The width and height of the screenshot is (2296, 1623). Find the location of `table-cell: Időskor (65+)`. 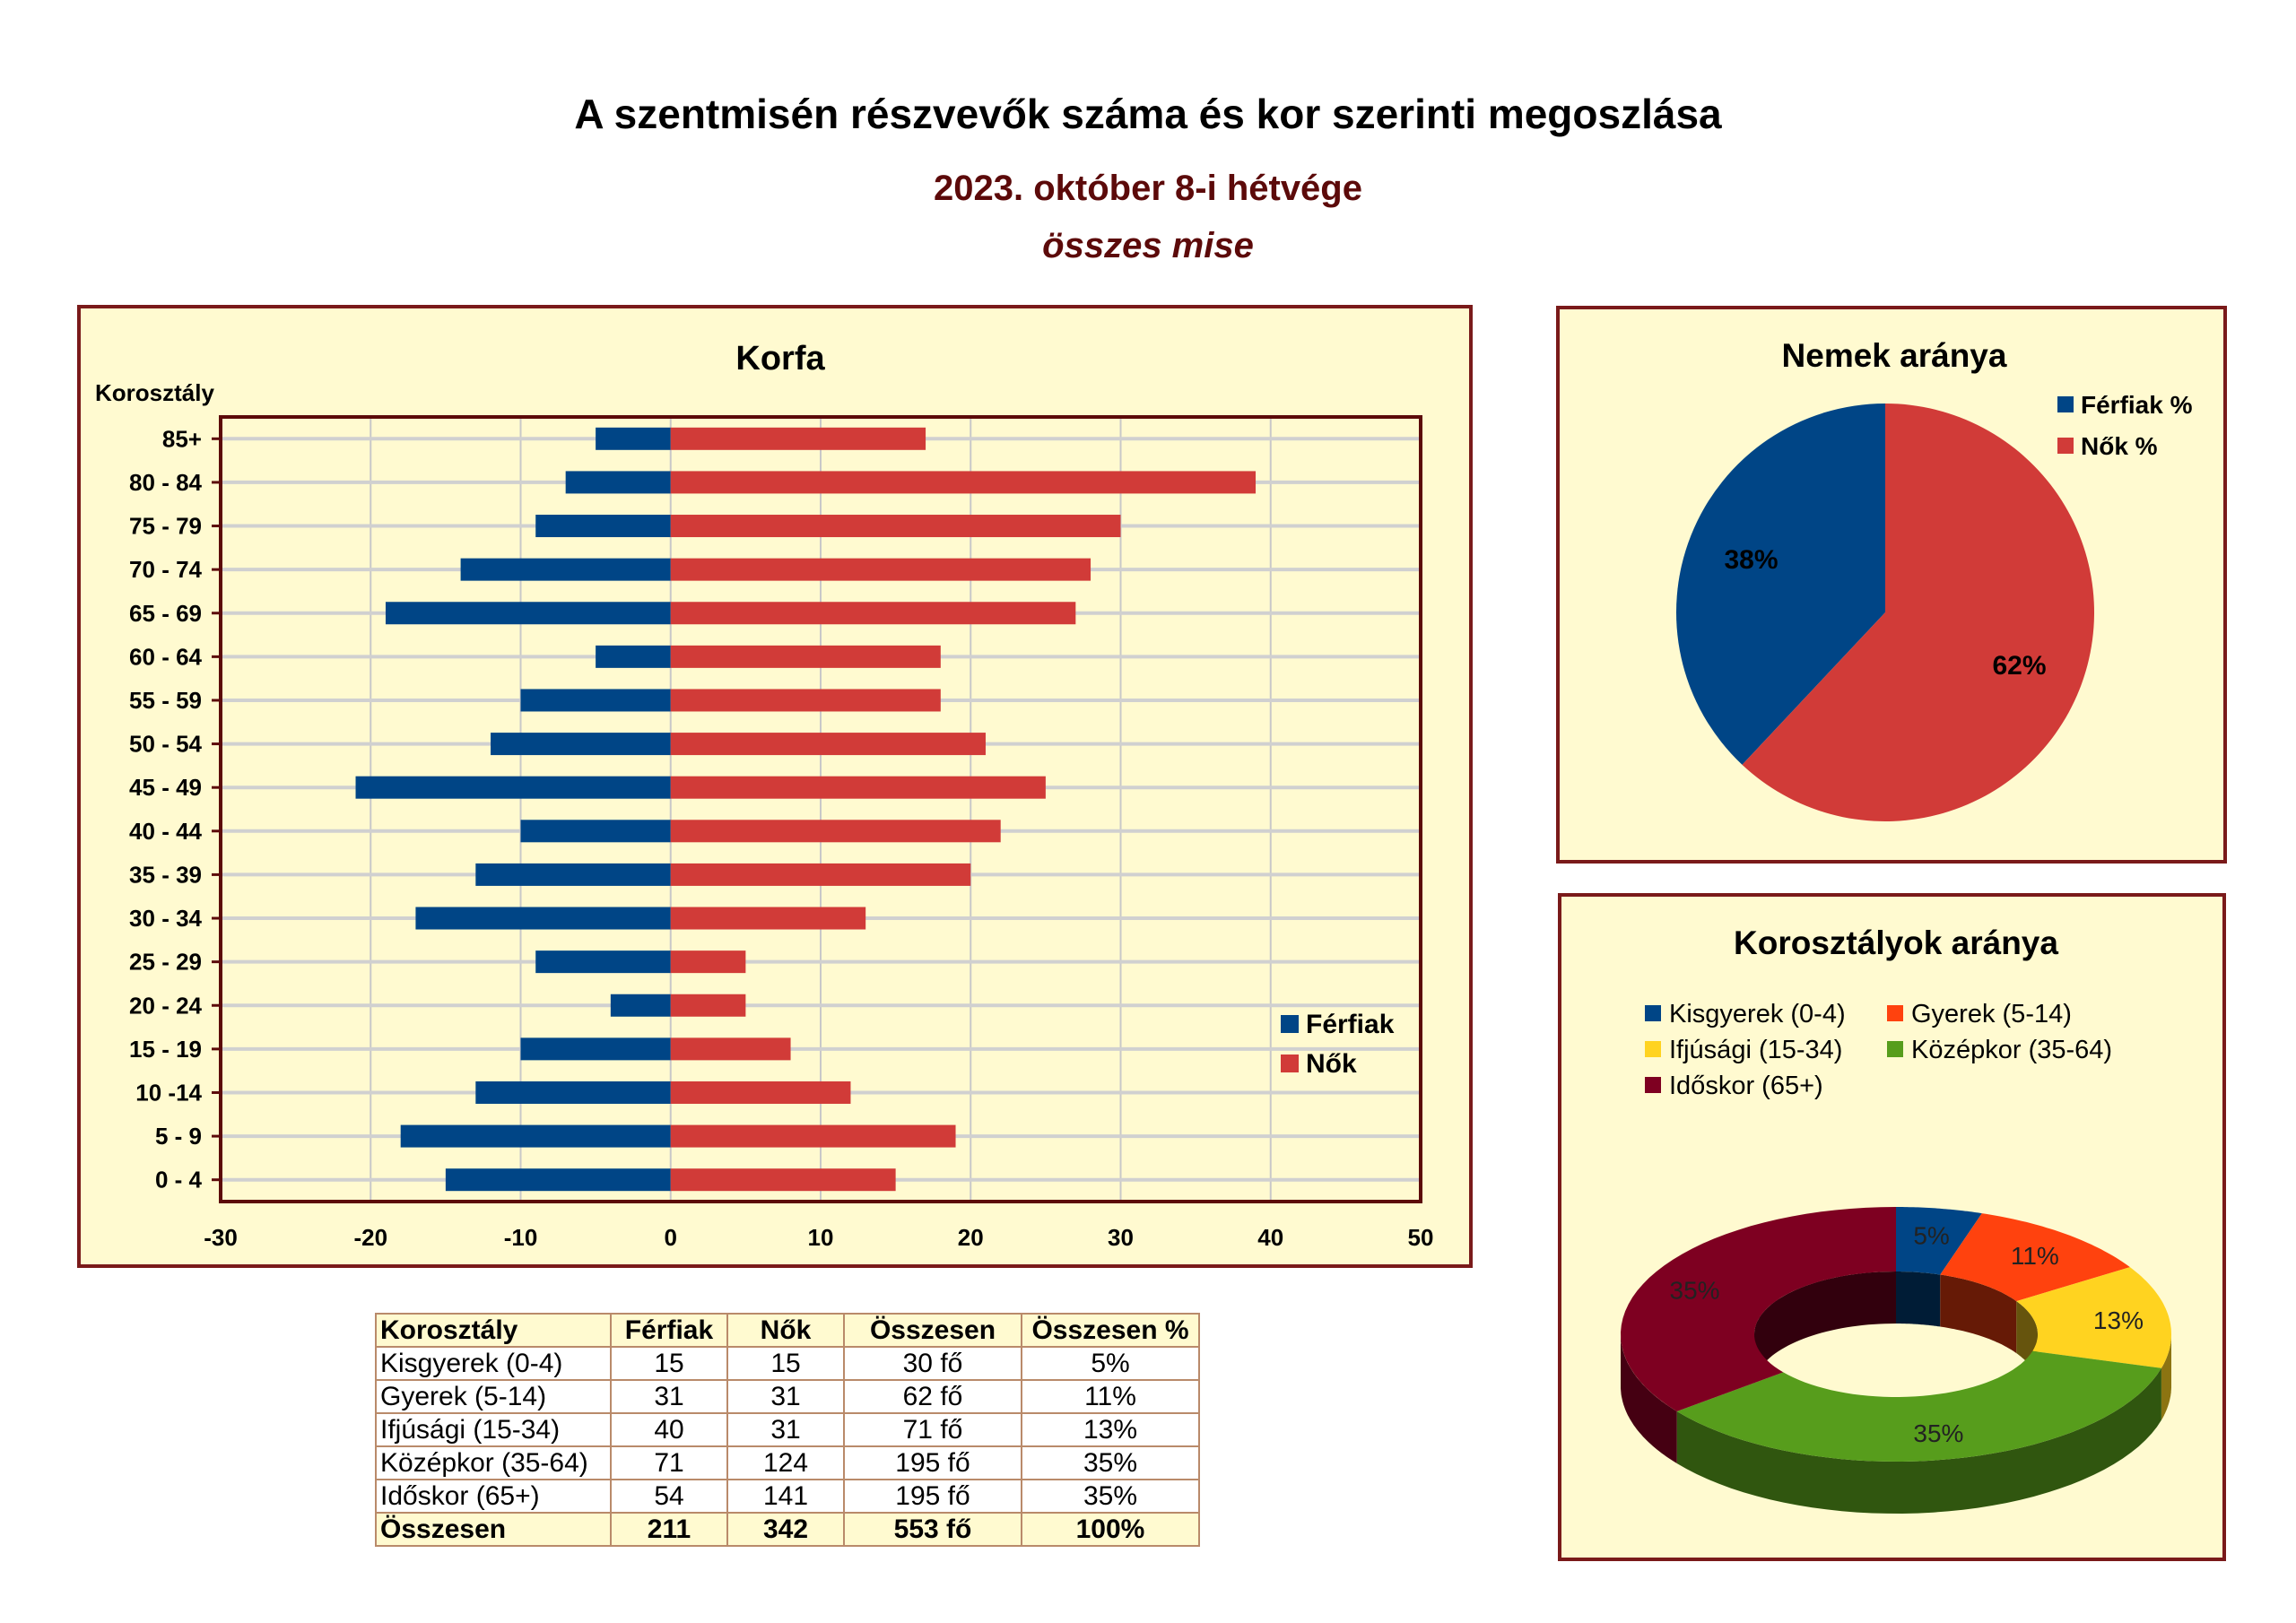

table-cell: Időskor (65+) is located at coordinates (493, 1496).